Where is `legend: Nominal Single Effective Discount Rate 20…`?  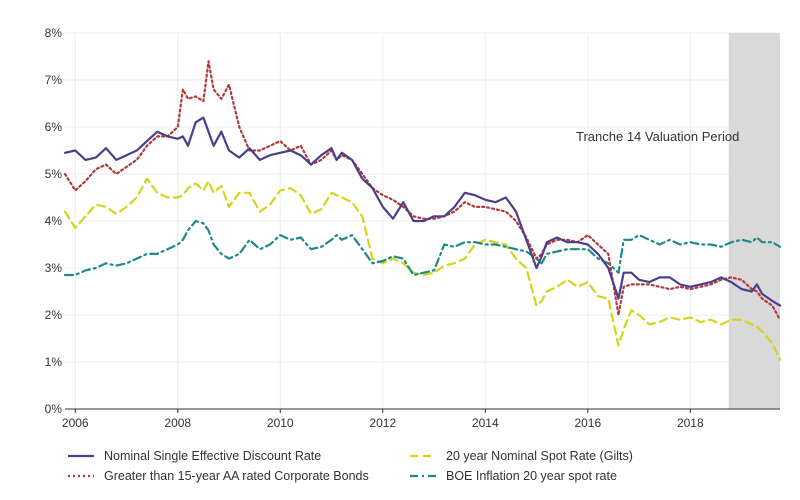
legend: Nominal Single Effective Discount Rate 20… is located at coordinates (350, 466).